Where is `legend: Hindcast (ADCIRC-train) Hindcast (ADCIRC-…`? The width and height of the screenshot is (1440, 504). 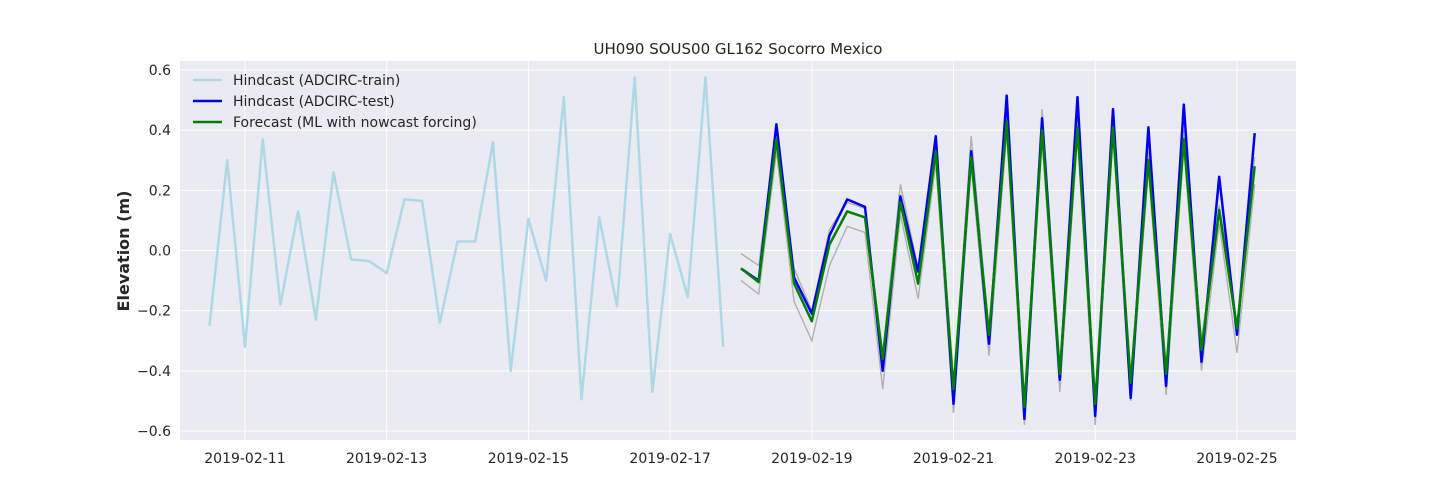 legend: Hindcast (ADCIRC-train) Hindcast (ADCIRC-… is located at coordinates (335, 102).